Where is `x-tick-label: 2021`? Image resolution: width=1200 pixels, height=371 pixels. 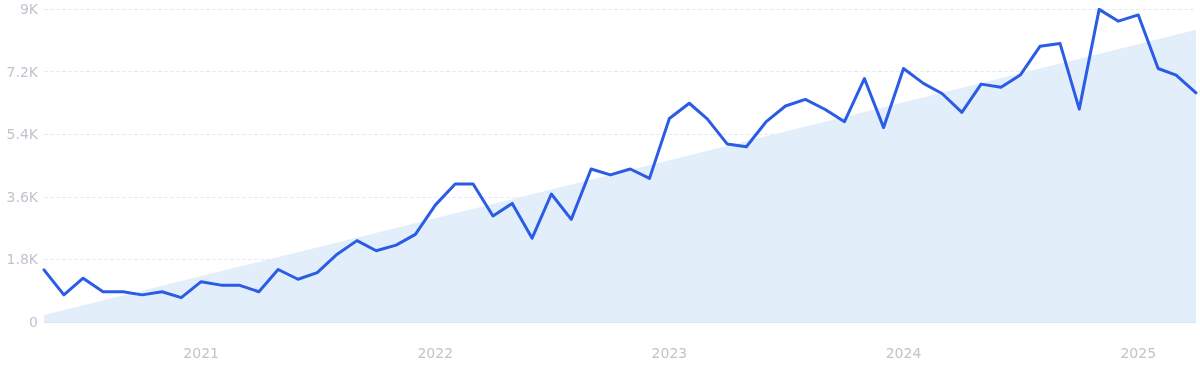 x-tick-label: 2021 is located at coordinates (201, 353).